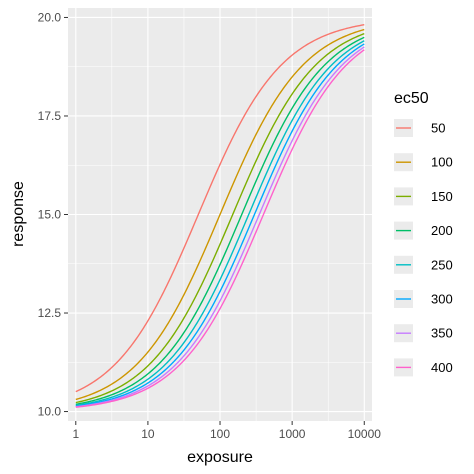 This screenshot has width=474, height=474. I want to click on legend-item: 350, so click(423, 333).